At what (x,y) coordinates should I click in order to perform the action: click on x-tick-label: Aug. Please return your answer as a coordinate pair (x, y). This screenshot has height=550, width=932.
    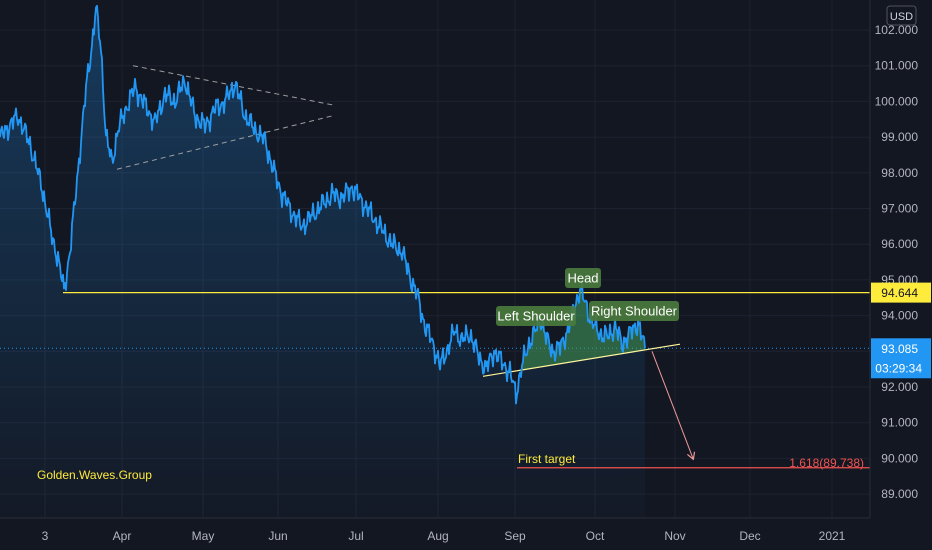
    Looking at the image, I should click on (437, 536).